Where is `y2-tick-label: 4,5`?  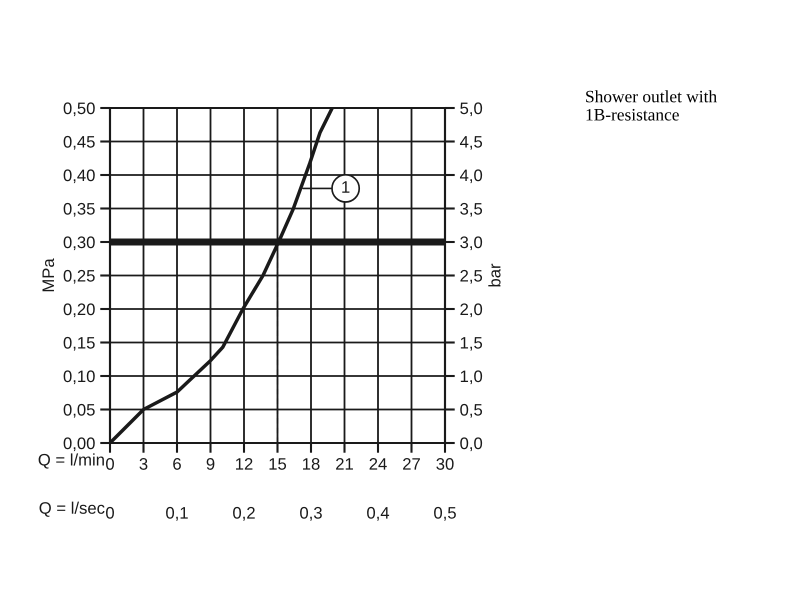 y2-tick-label: 4,5 is located at coordinates (471, 143).